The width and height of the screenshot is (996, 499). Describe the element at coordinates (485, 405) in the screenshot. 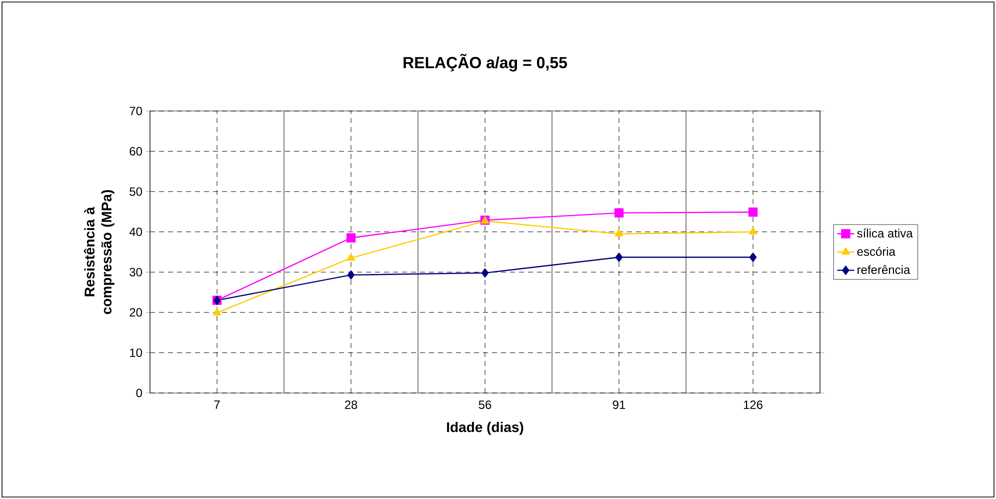

I see `x-tick-label: 56` at that location.